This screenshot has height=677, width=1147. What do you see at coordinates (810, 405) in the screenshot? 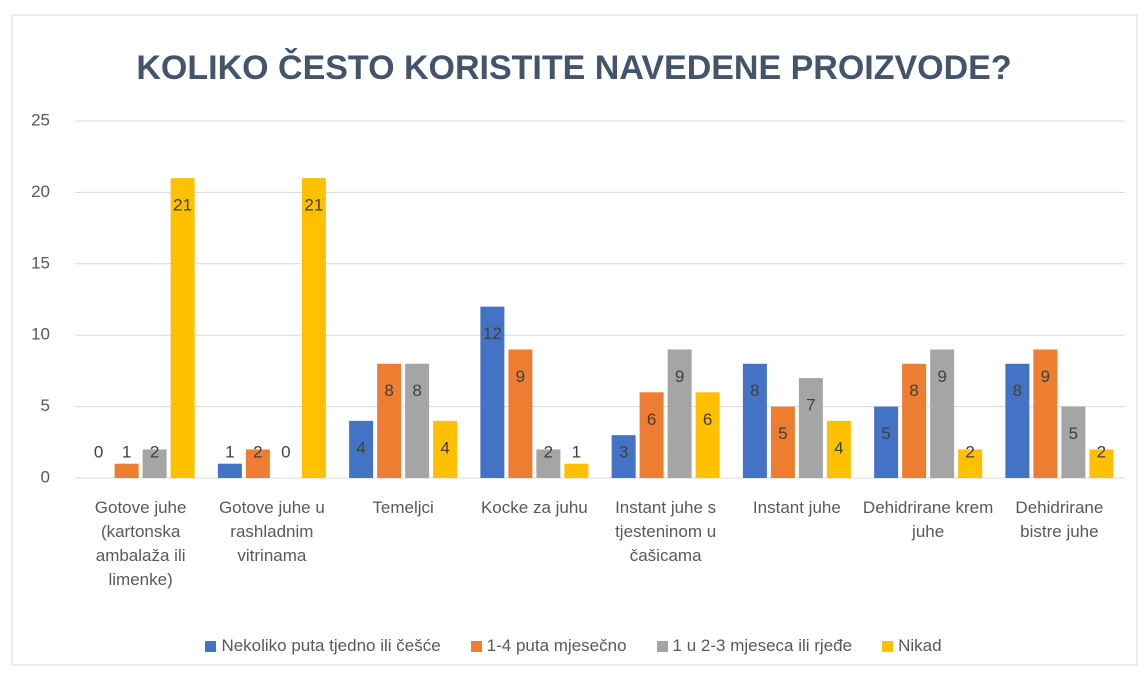
I see `data-label: 7` at bounding box center [810, 405].